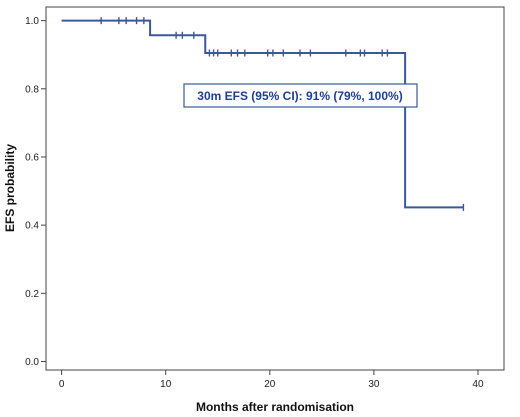  Describe the element at coordinates (10, 188) in the screenshot. I see `y-axis-title: EFS probability` at that location.